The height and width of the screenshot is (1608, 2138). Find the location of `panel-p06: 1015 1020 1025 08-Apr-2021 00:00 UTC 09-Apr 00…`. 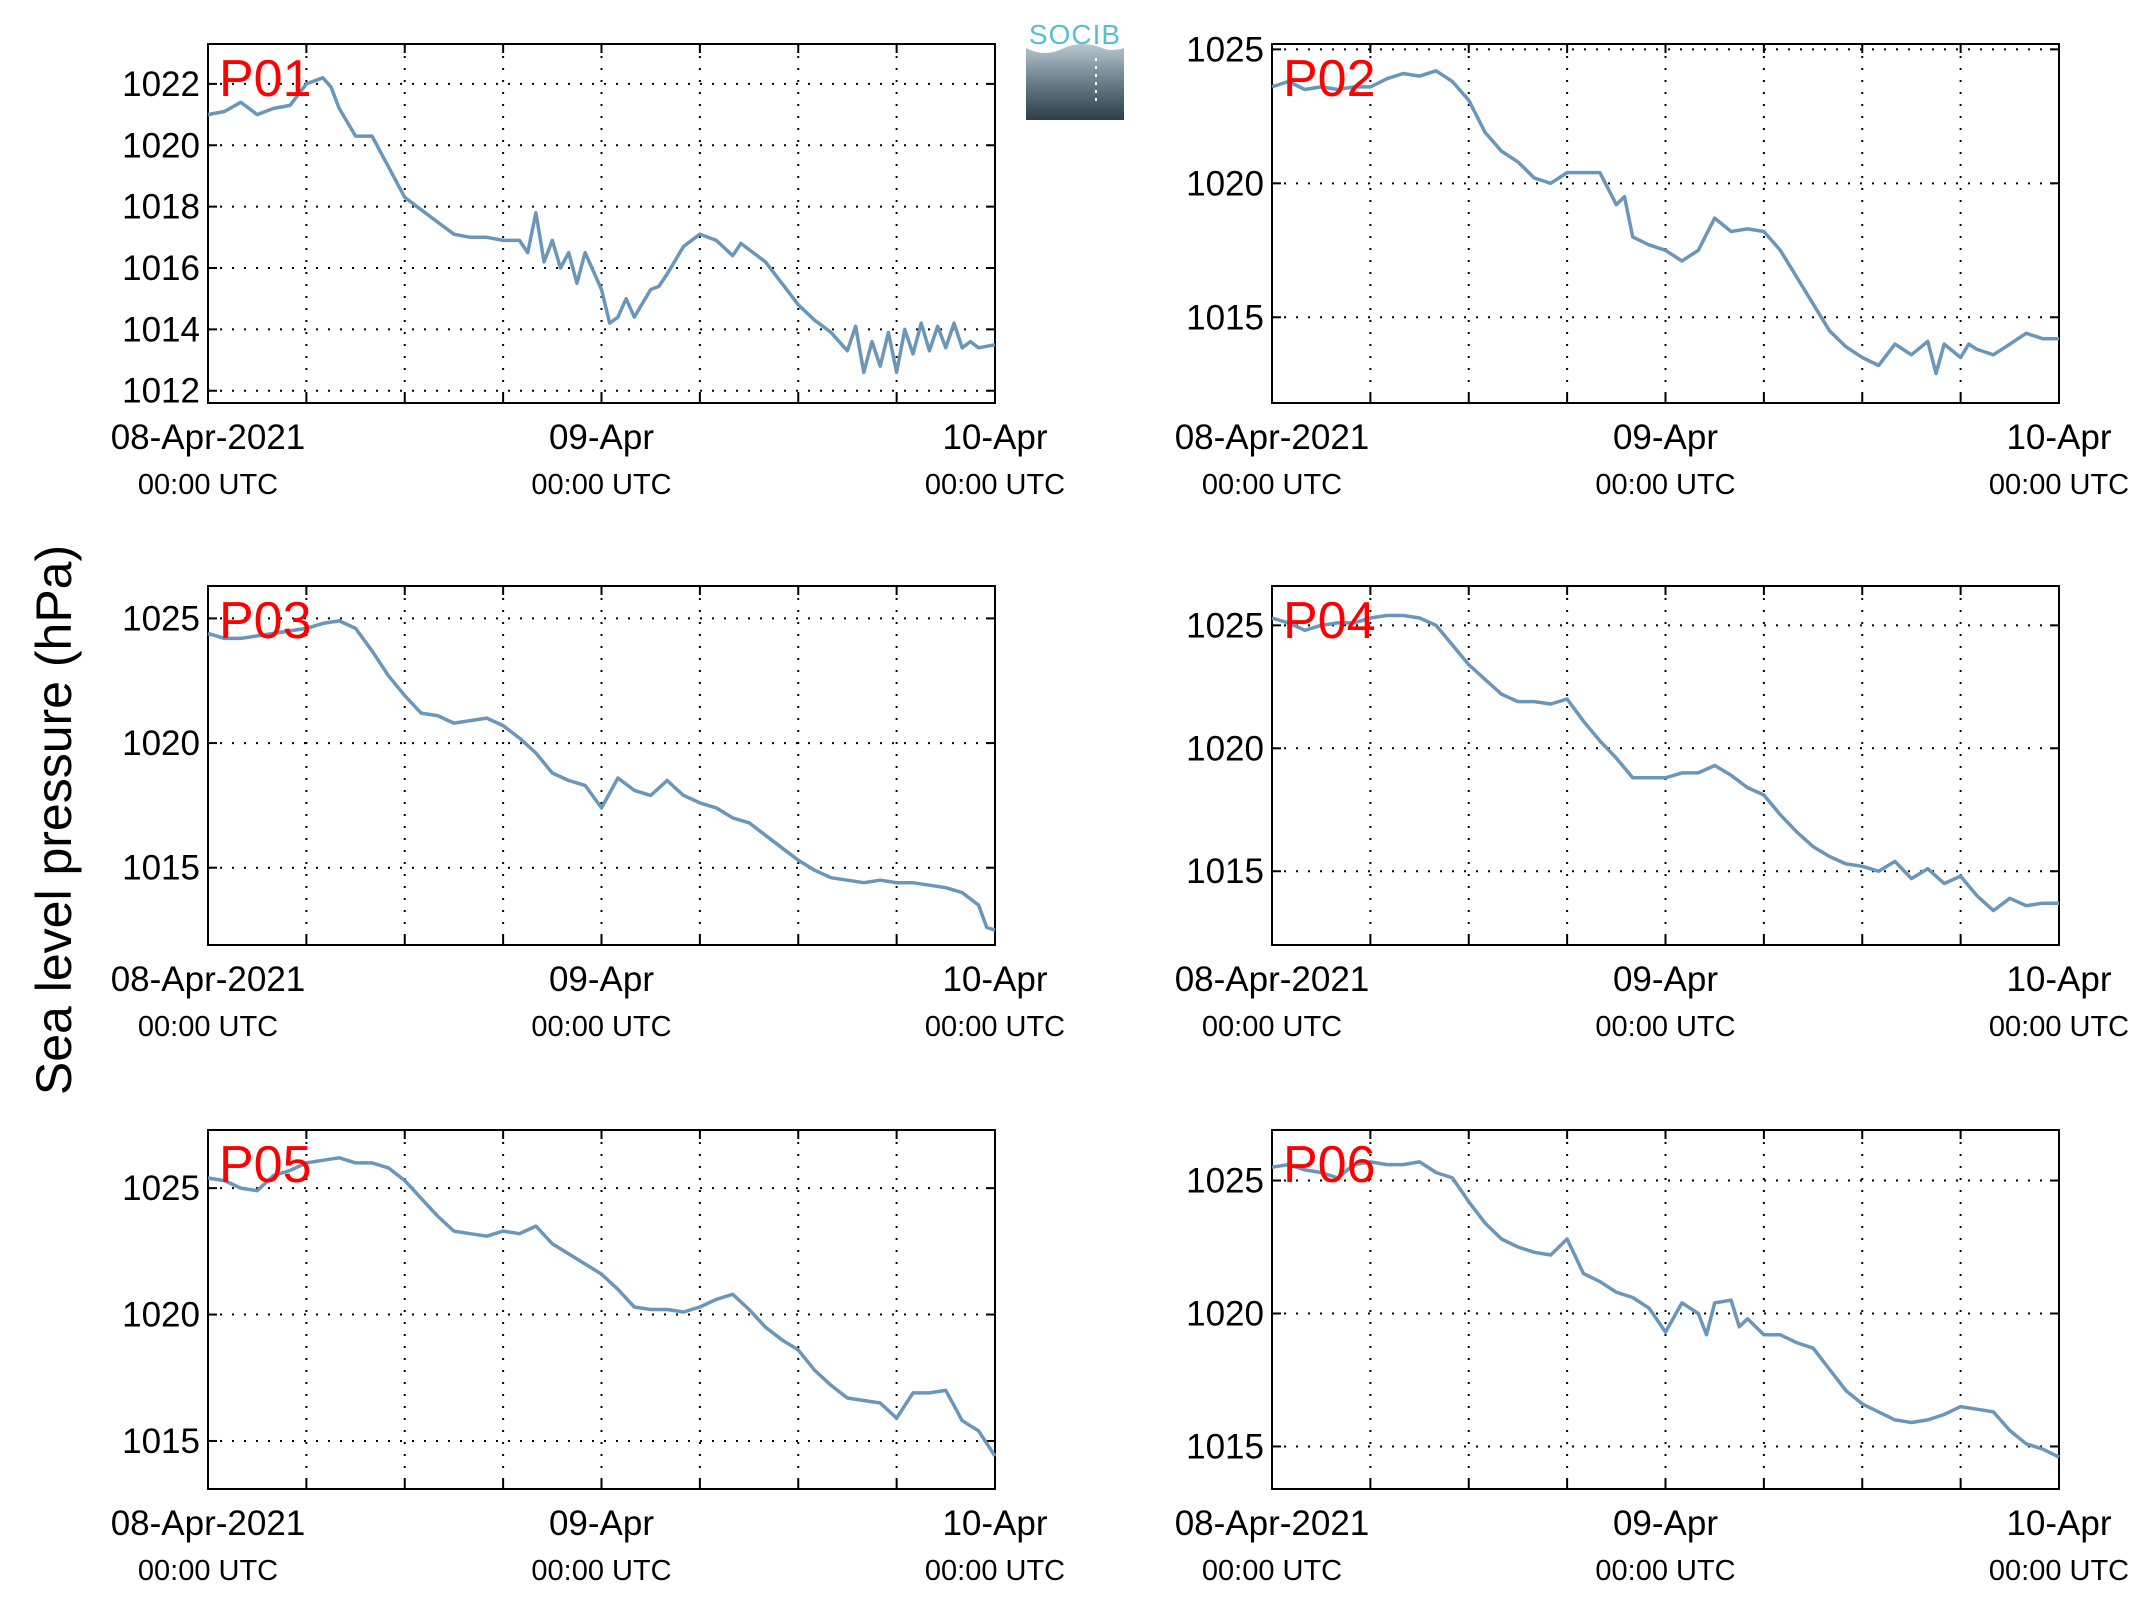

panel-p06: 1015 1020 1025 08-Apr-2021 00:00 UTC 09-Apr 00… is located at coordinates (1652, 1358).